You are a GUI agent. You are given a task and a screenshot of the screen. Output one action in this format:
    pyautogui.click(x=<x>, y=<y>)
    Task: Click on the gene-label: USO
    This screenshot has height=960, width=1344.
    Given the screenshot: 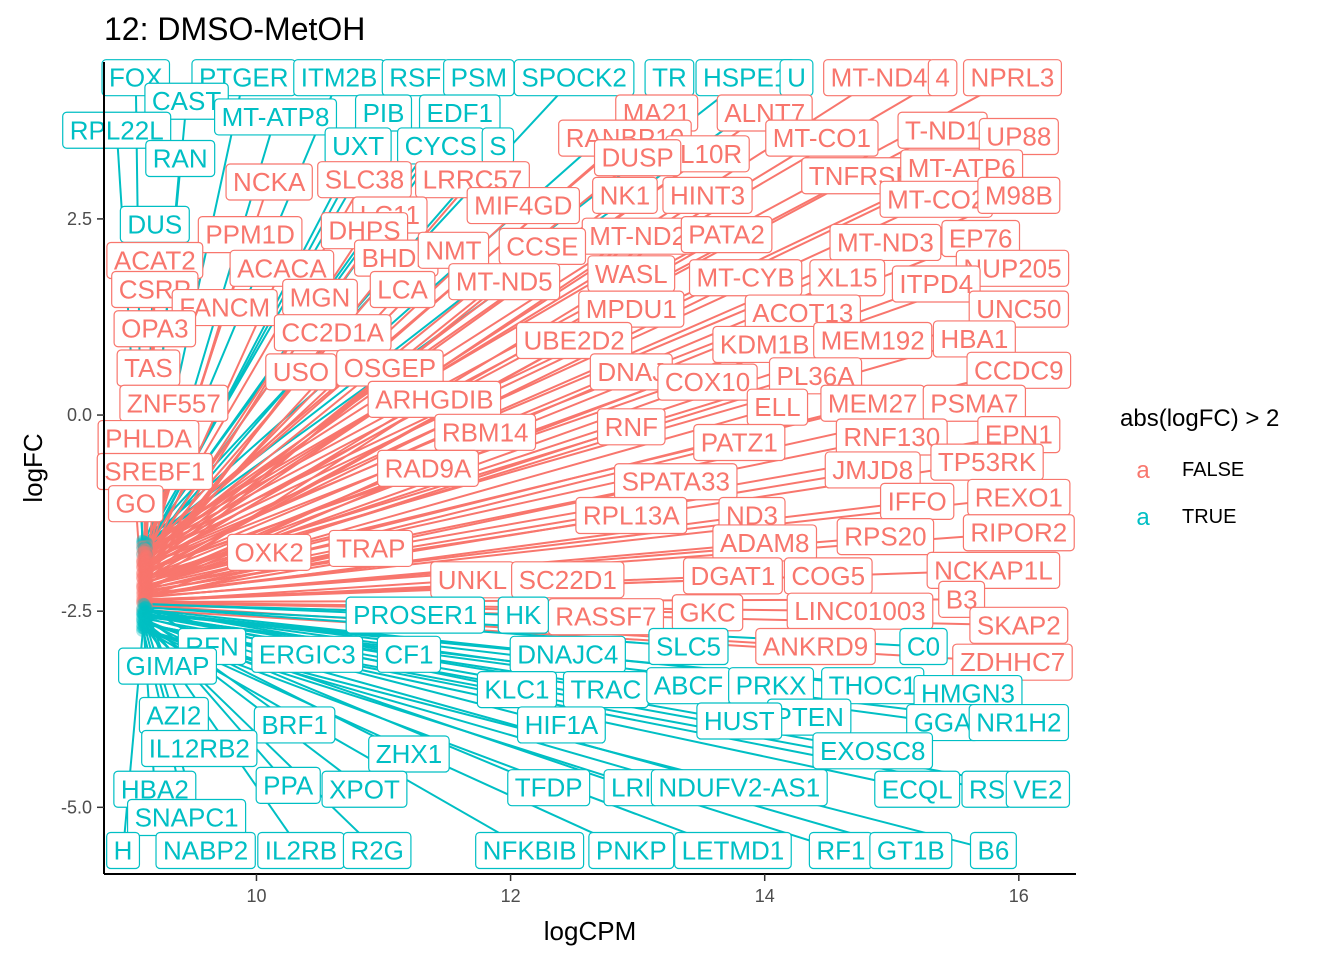 What is the action you would take?
    pyautogui.click(x=301, y=372)
    